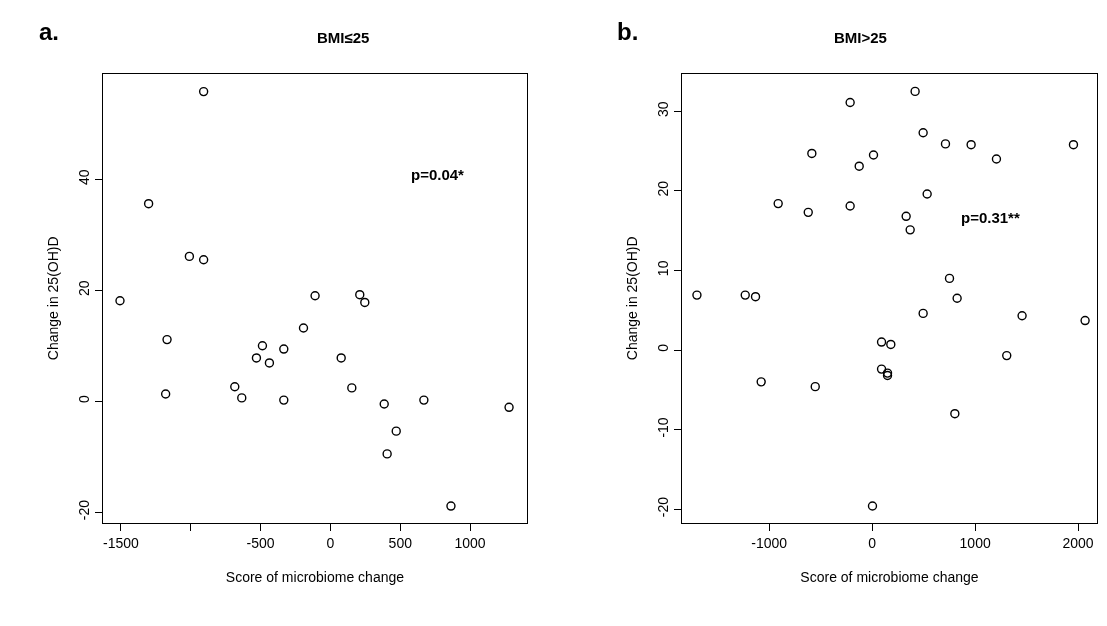 Image resolution: width=1107 pixels, height=626 pixels. What do you see at coordinates (400, 542) in the screenshot?
I see `x-tick-label: 500` at bounding box center [400, 542].